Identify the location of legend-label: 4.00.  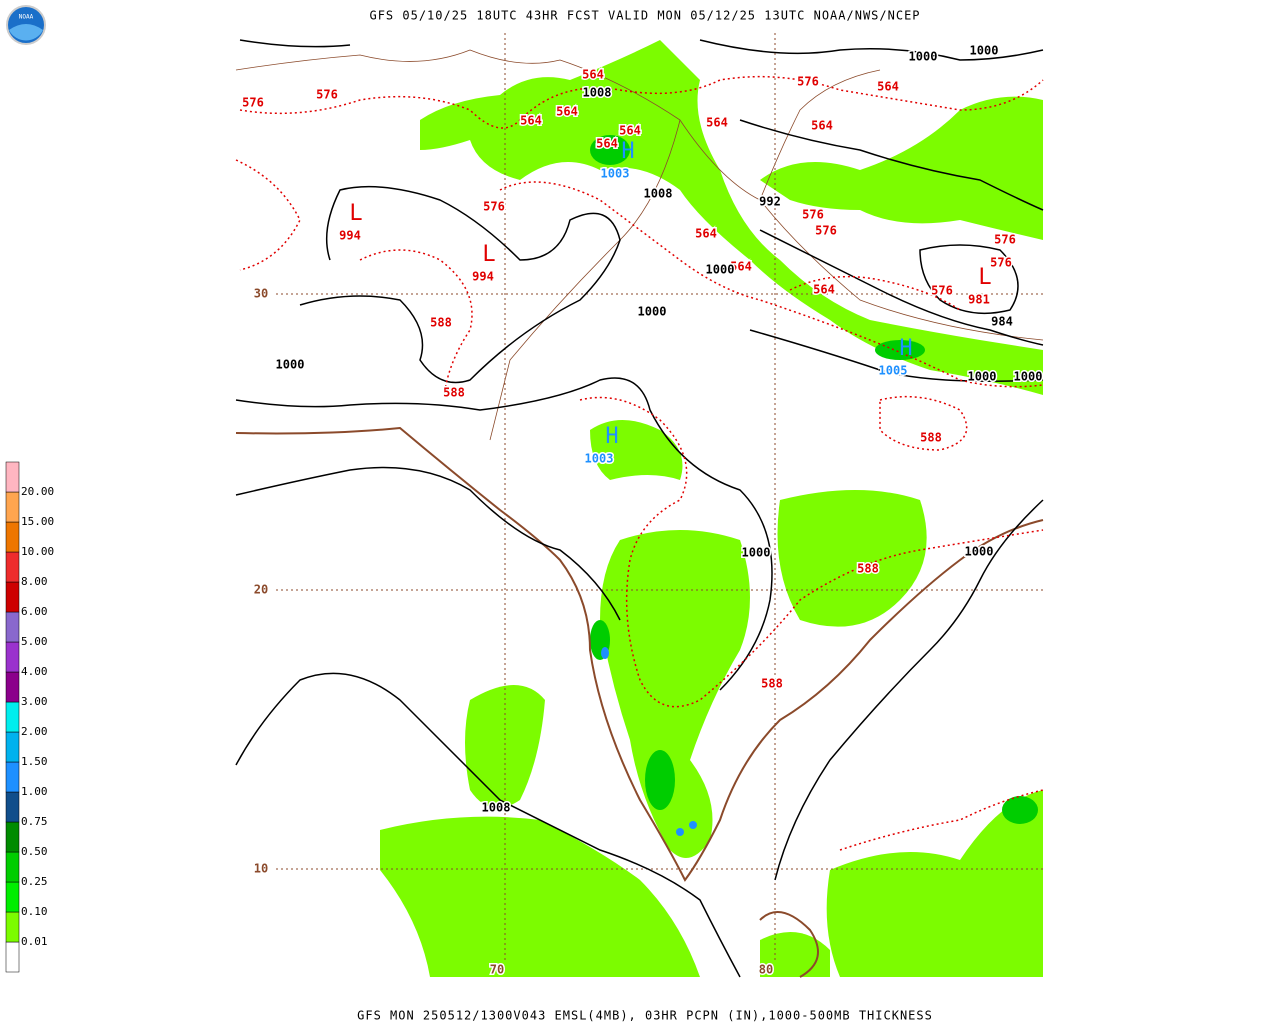
(34, 671).